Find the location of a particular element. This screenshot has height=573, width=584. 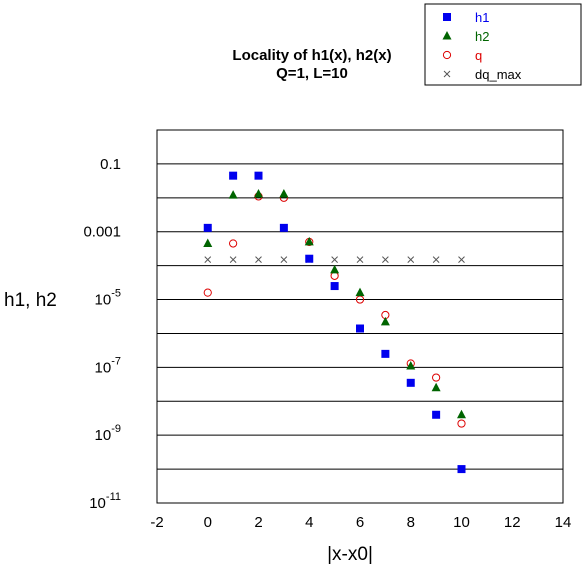

legend: h1 h2 q dq_max is located at coordinates (503, 44).